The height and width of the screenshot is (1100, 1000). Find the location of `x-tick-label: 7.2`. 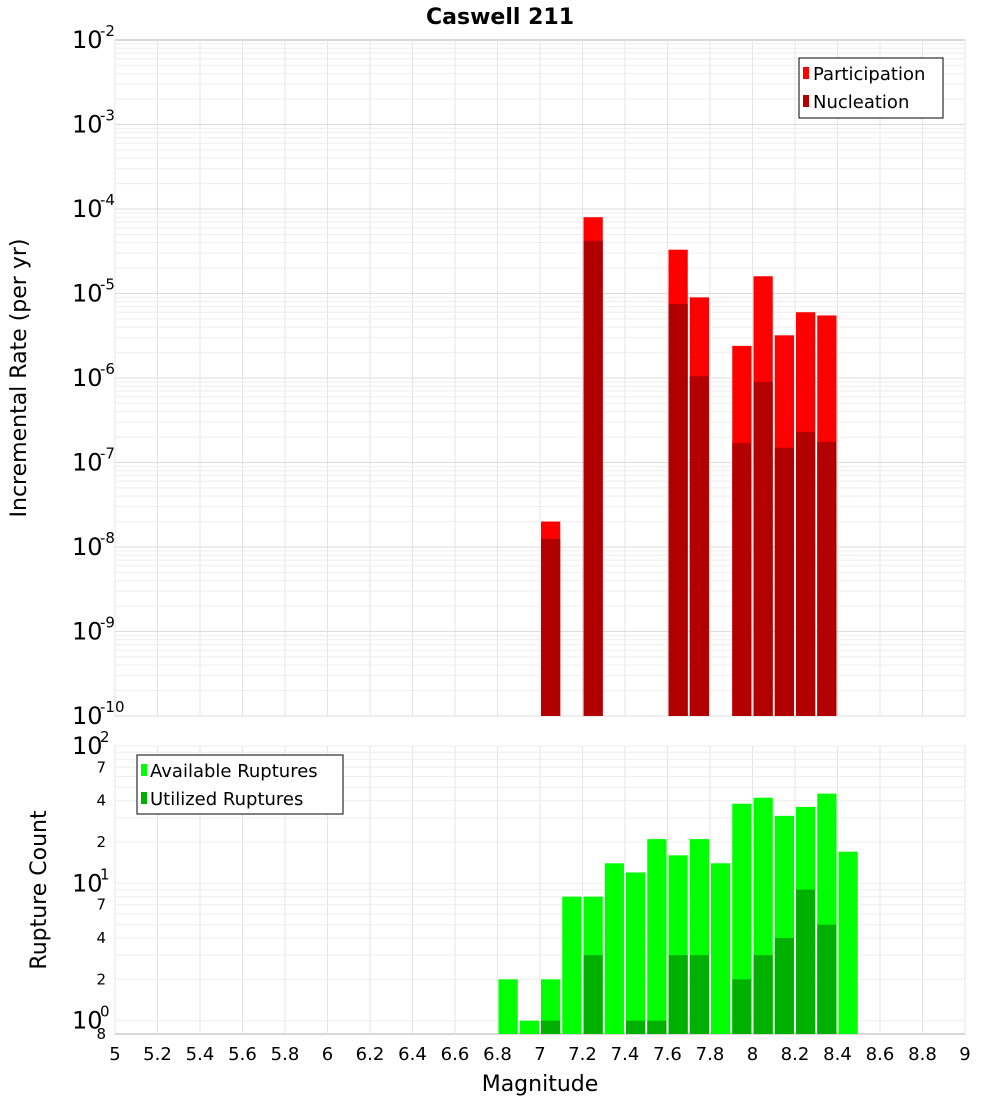

x-tick-label: 7.2 is located at coordinates (582, 1054).